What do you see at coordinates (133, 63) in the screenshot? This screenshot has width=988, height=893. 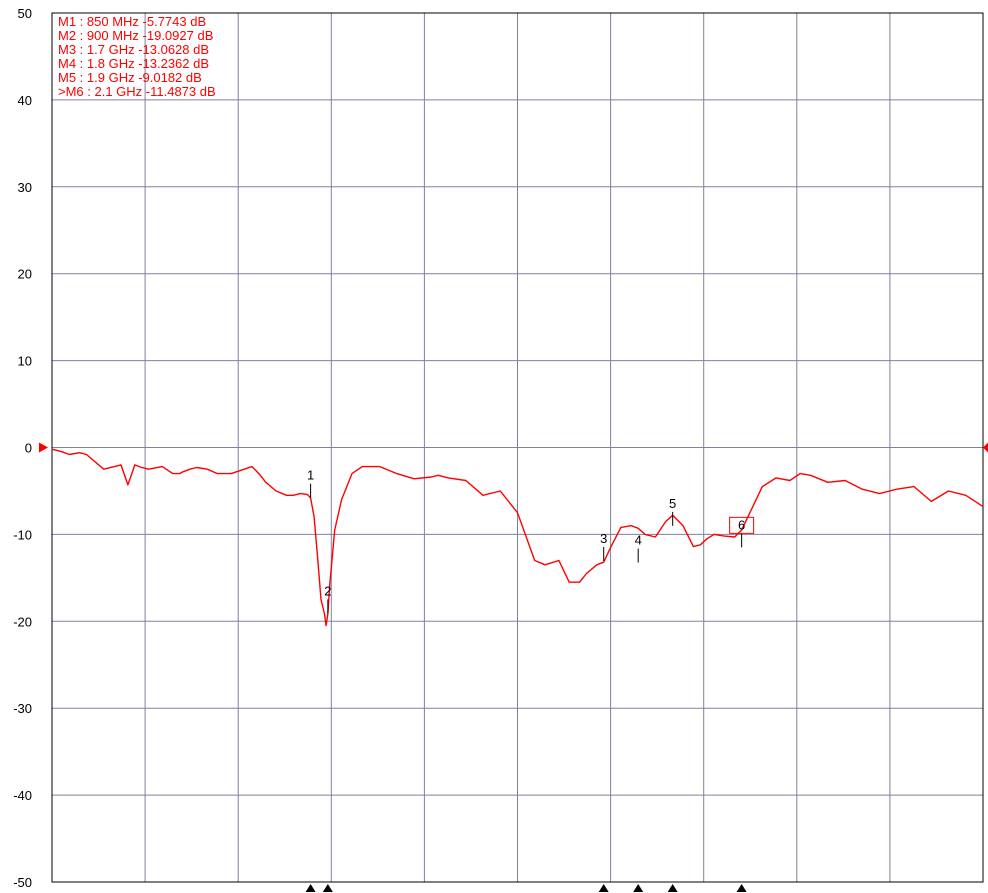 I see `marker-readout-line: M4 : 1.8 GHz -13.2362 dB` at bounding box center [133, 63].